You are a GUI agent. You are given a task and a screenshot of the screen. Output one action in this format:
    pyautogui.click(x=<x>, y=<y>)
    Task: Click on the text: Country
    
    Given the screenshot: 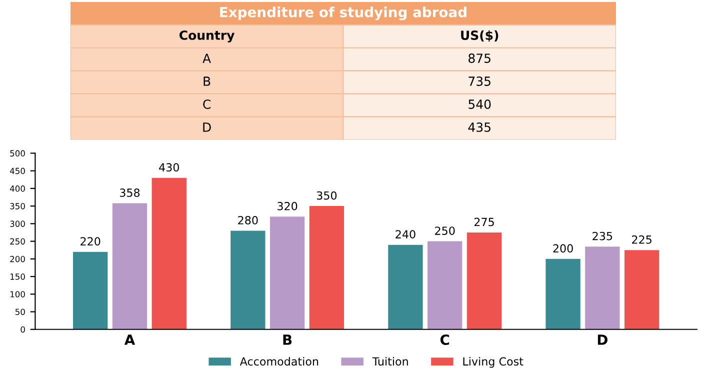 What is the action you would take?
    pyautogui.click(x=207, y=36)
    